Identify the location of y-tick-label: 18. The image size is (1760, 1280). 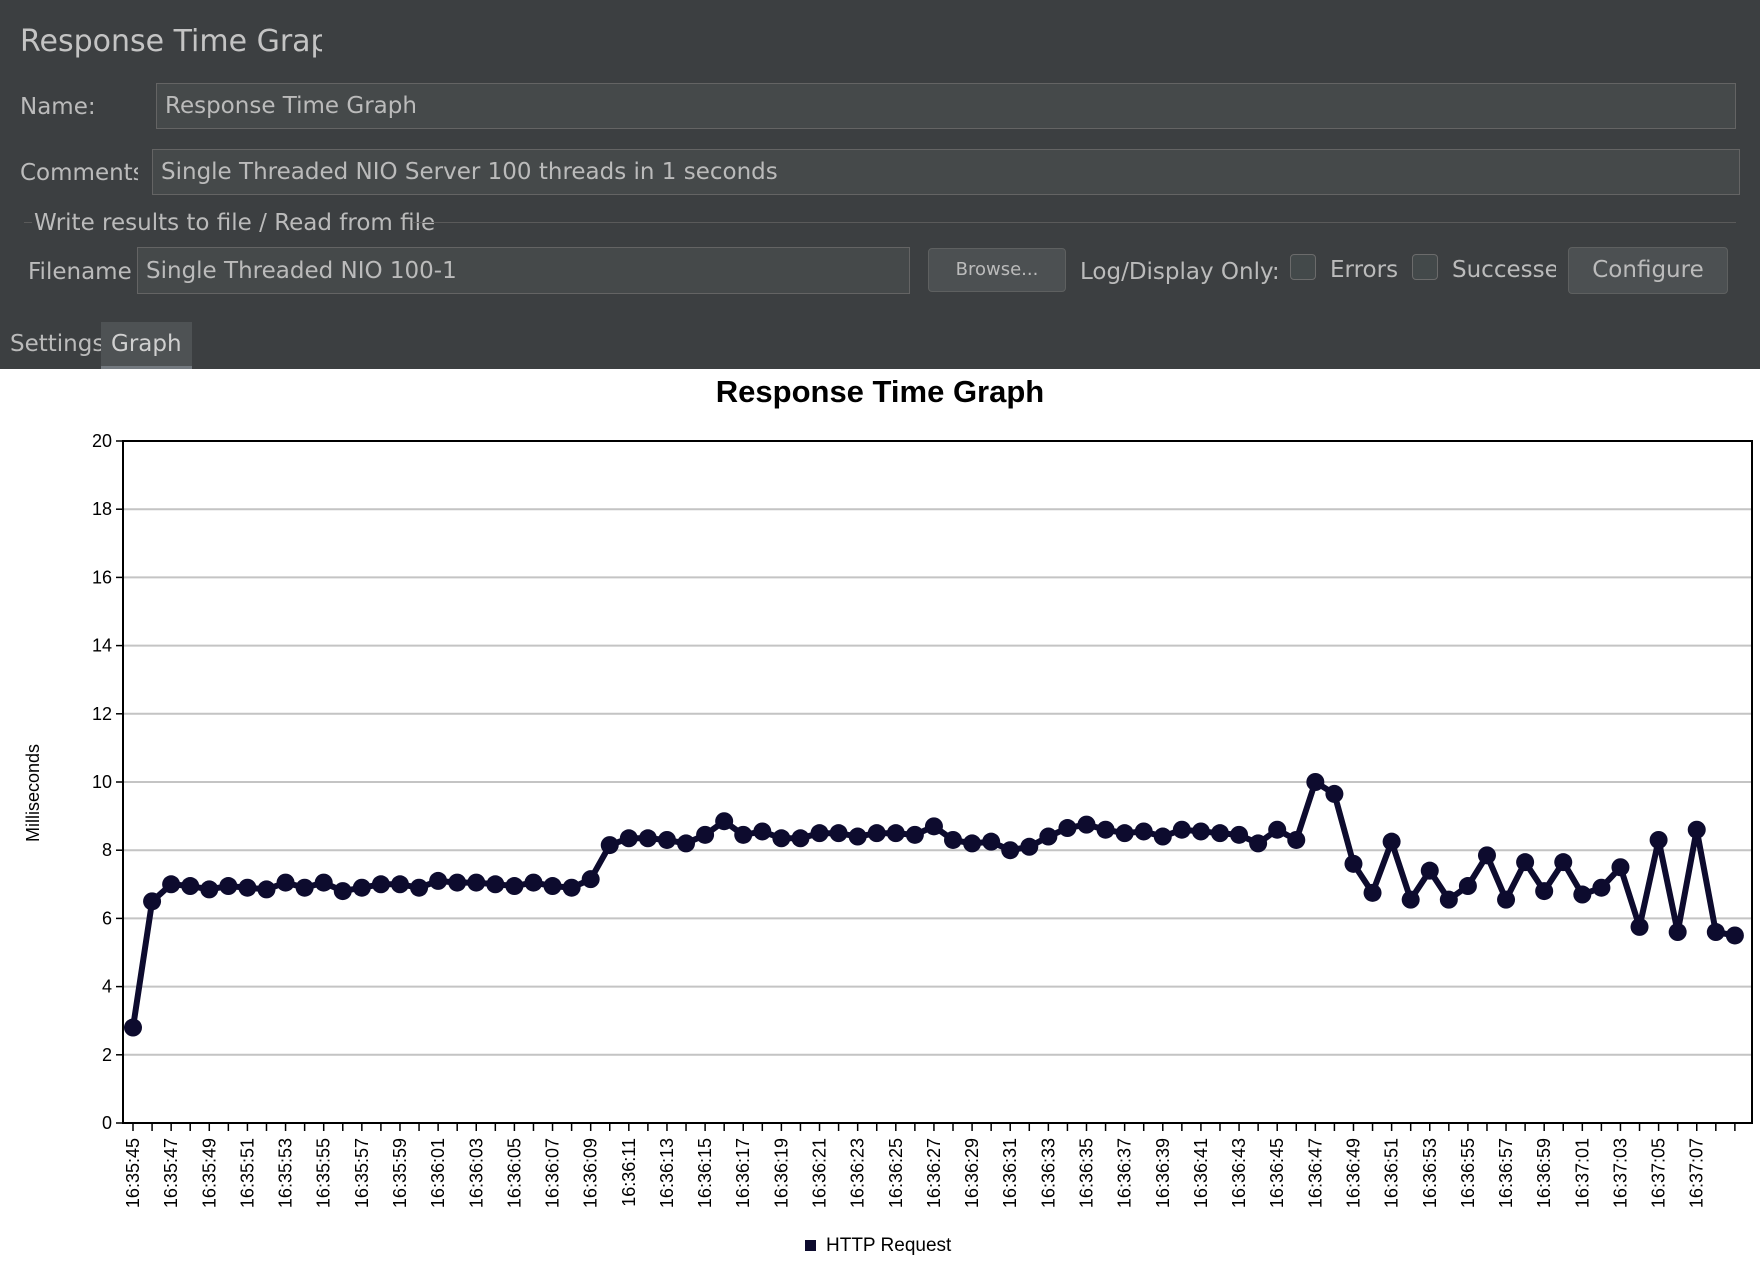
(102, 509).